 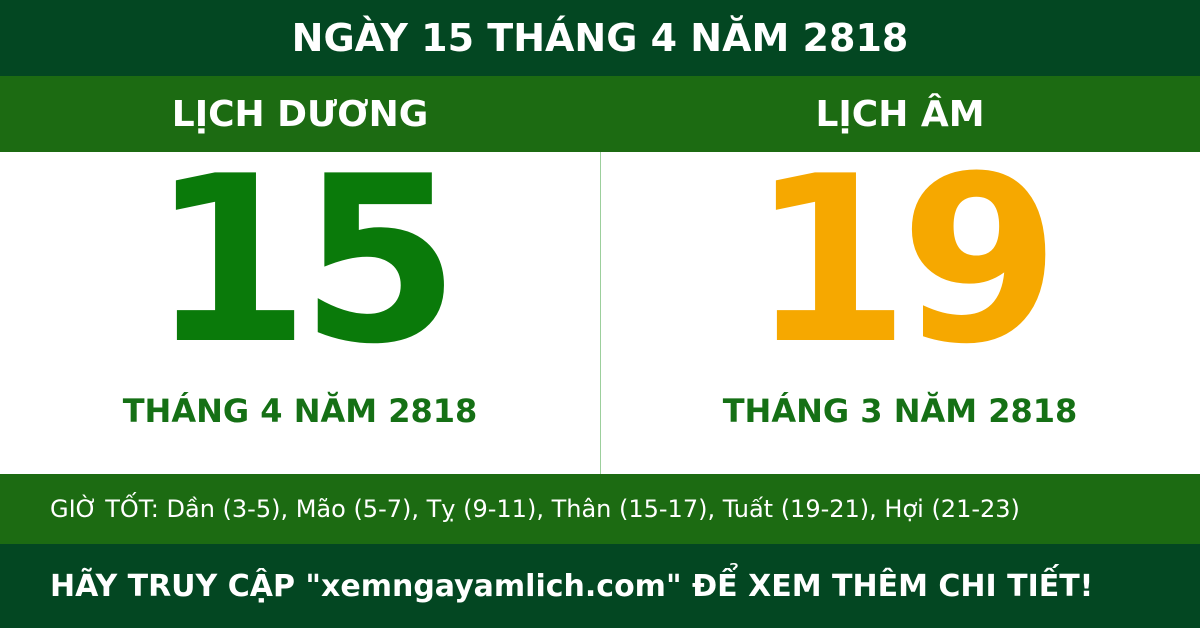 What do you see at coordinates (300, 114) in the screenshot?
I see `solar-label: LỊCH DƯƠNG` at bounding box center [300, 114].